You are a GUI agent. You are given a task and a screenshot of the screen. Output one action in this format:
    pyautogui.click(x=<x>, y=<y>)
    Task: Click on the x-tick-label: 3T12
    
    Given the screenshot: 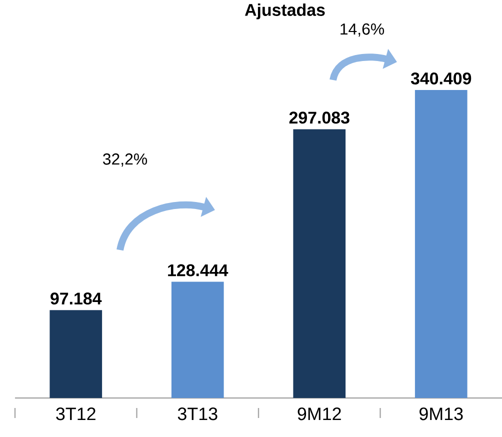 What is the action you would take?
    pyautogui.click(x=76, y=414)
    